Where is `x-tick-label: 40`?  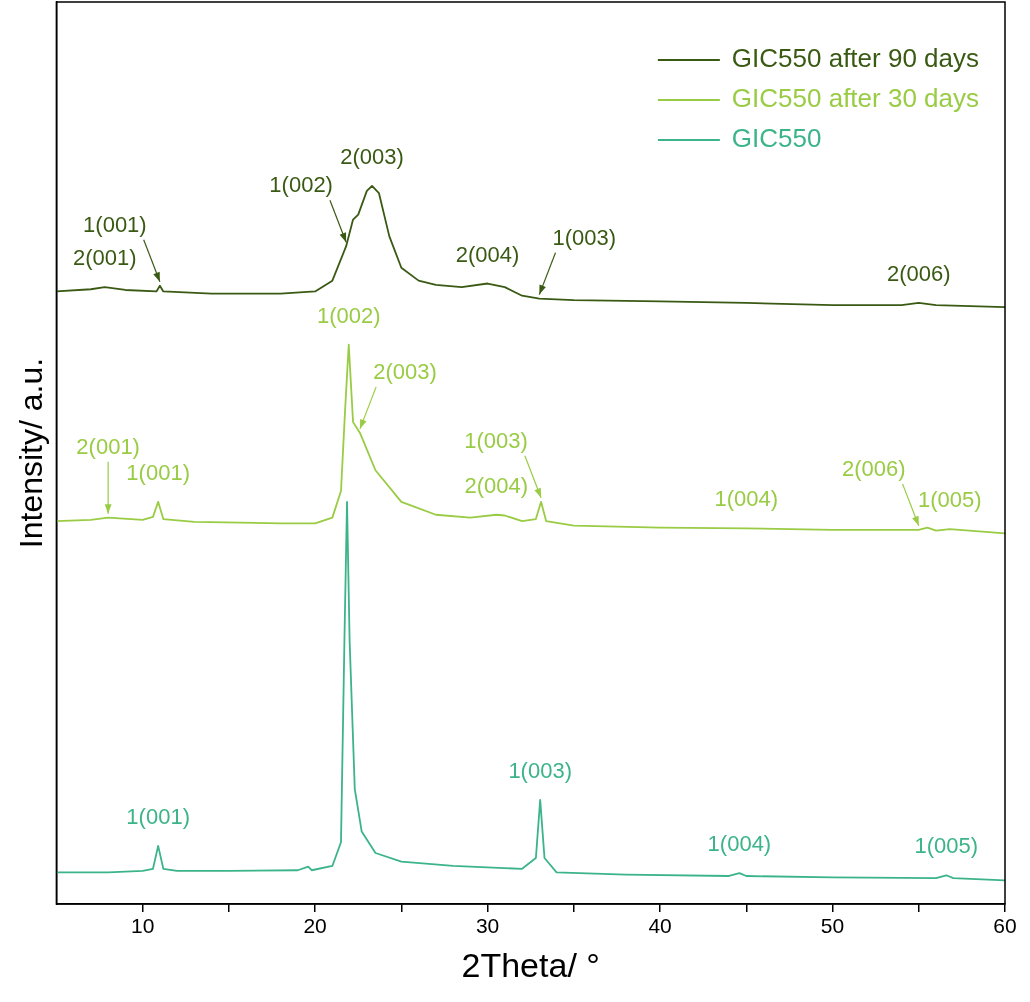 x-tick-label: 40 is located at coordinates (660, 926).